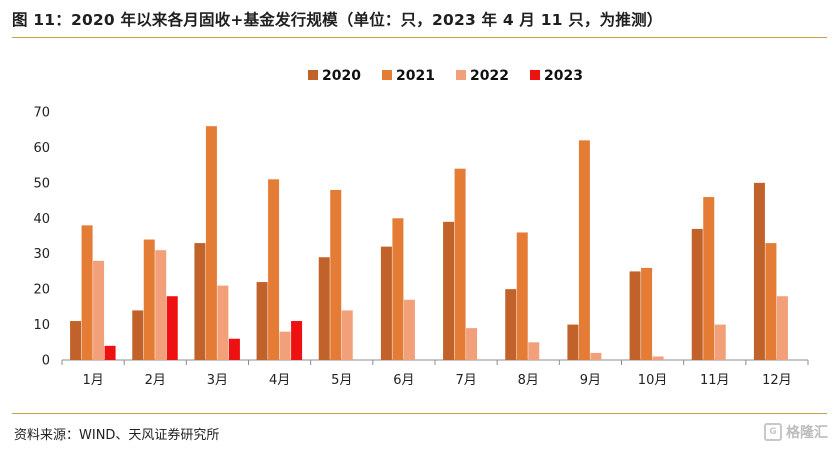 The height and width of the screenshot is (449, 839). Describe the element at coordinates (563, 76) in the screenshot. I see `legend-label-2023: 2023` at that location.